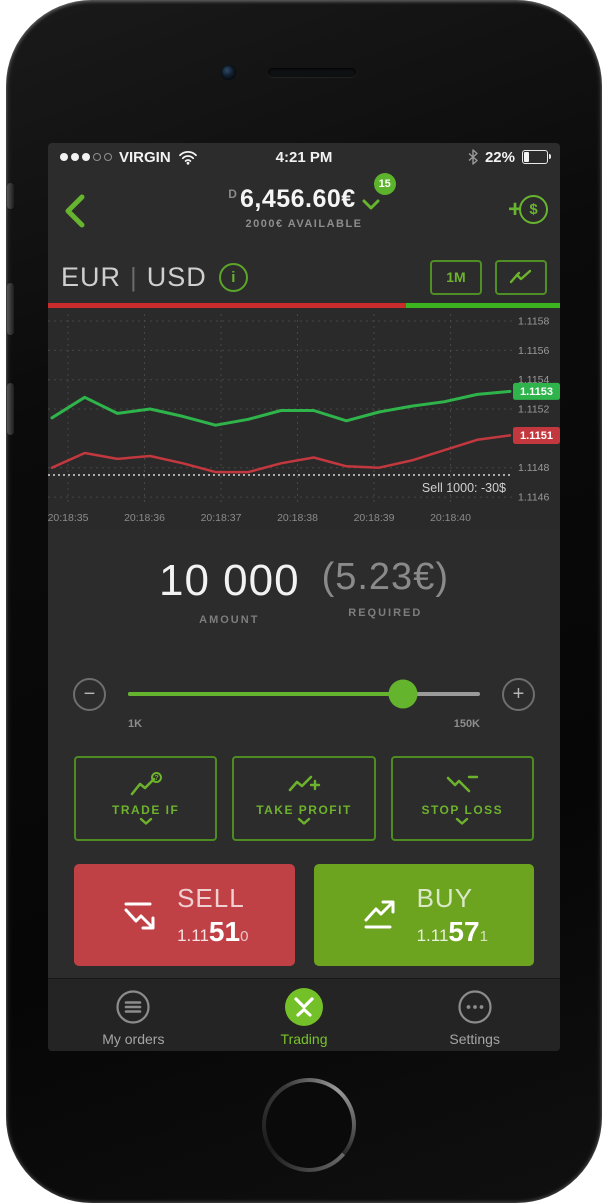  I want to click on svg-text: 20:18:38, so click(297, 518).